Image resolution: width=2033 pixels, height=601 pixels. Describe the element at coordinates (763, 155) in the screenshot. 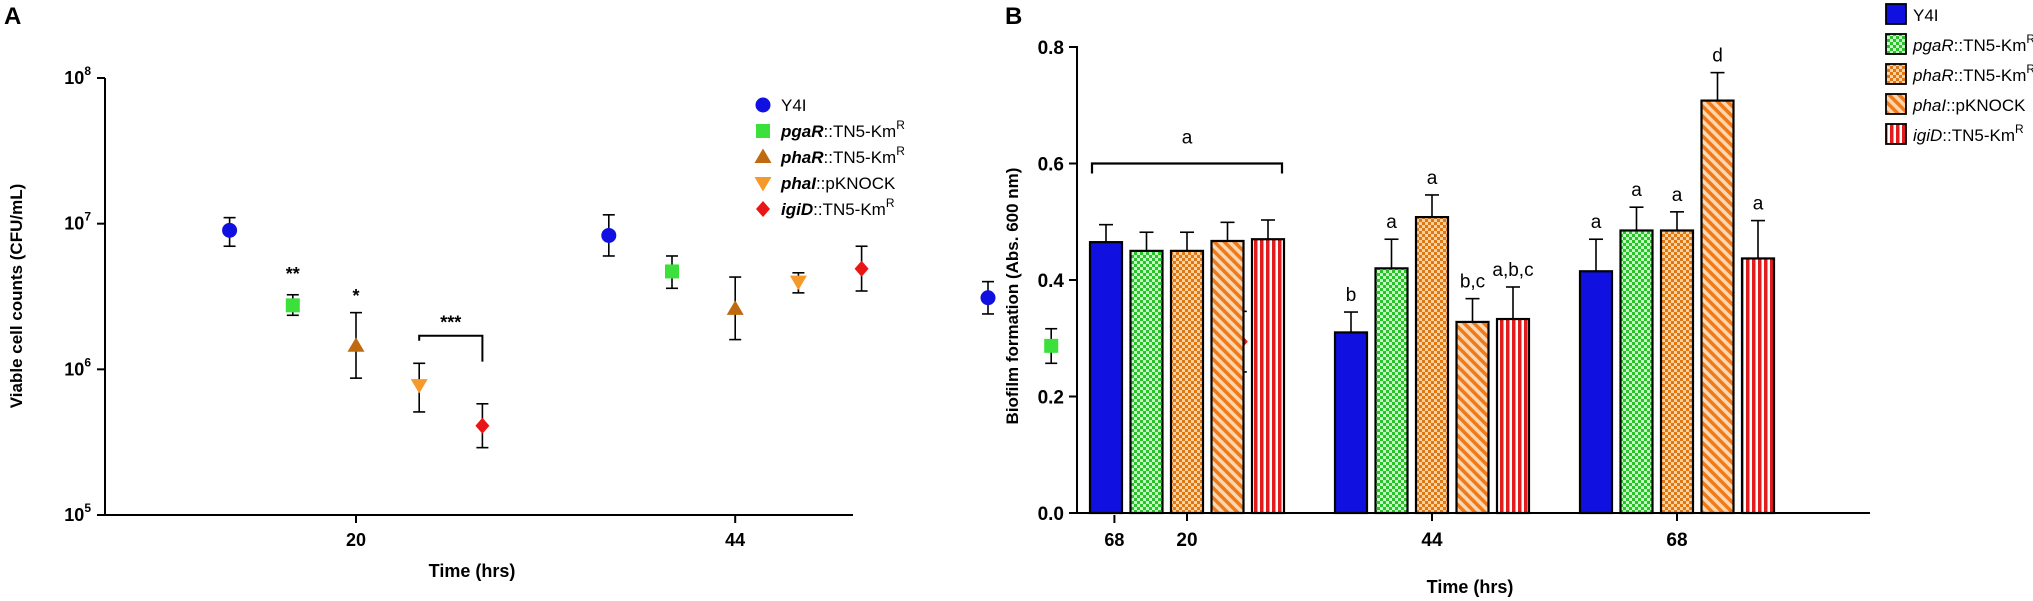

I see `legend-marker-phar` at that location.